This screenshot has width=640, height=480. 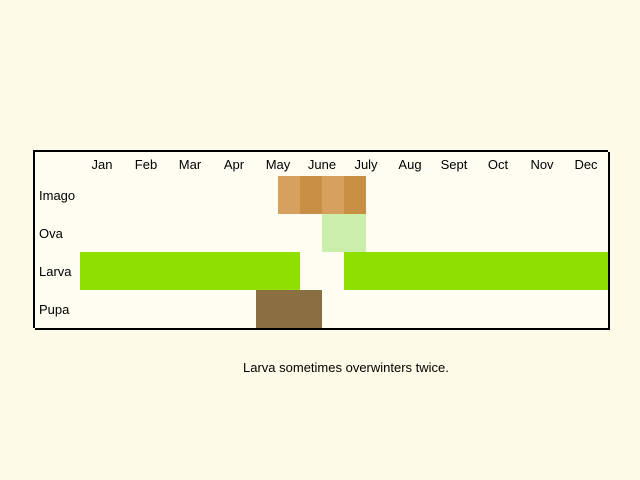 I want to click on month-header-july: July, so click(x=367, y=165).